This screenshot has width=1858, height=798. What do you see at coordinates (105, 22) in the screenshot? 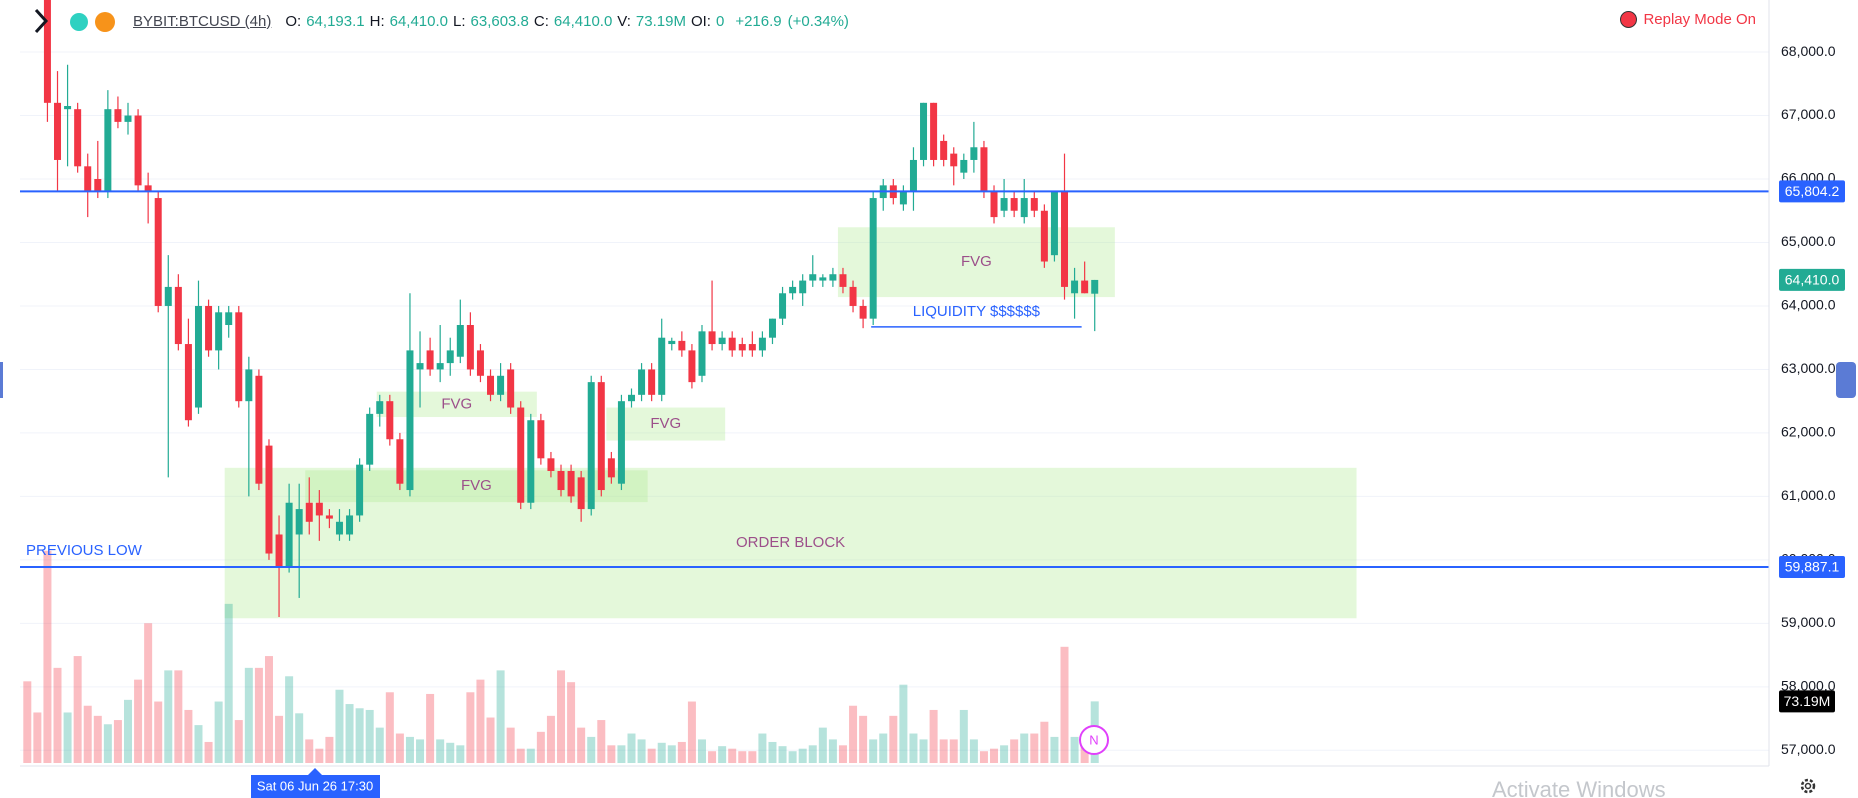
I see `btc-icon` at bounding box center [105, 22].